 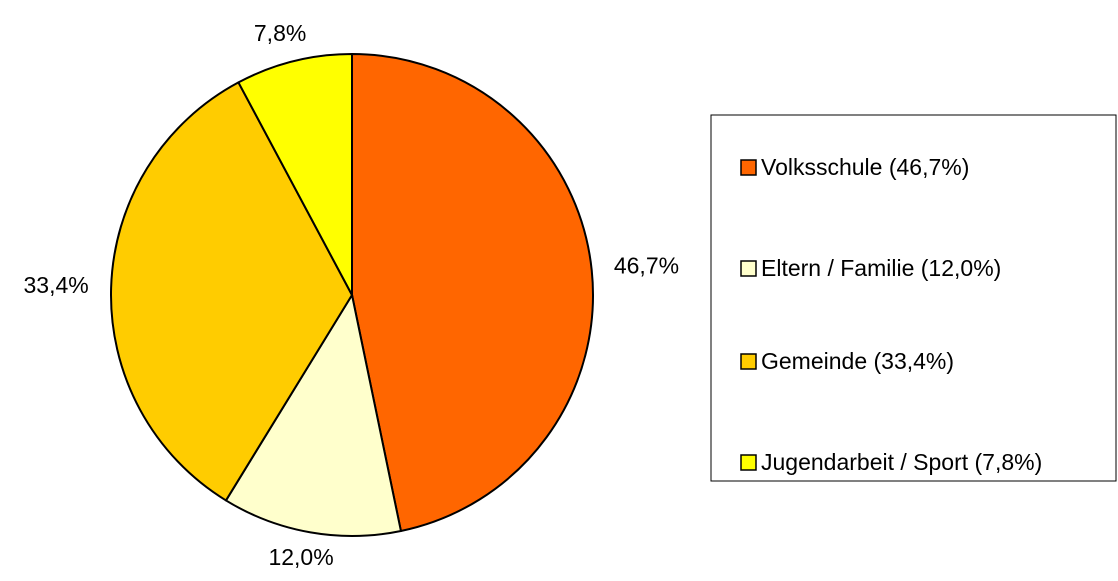 I want to click on legend-label: Eltern / Familie (12,0%), so click(x=881, y=268).